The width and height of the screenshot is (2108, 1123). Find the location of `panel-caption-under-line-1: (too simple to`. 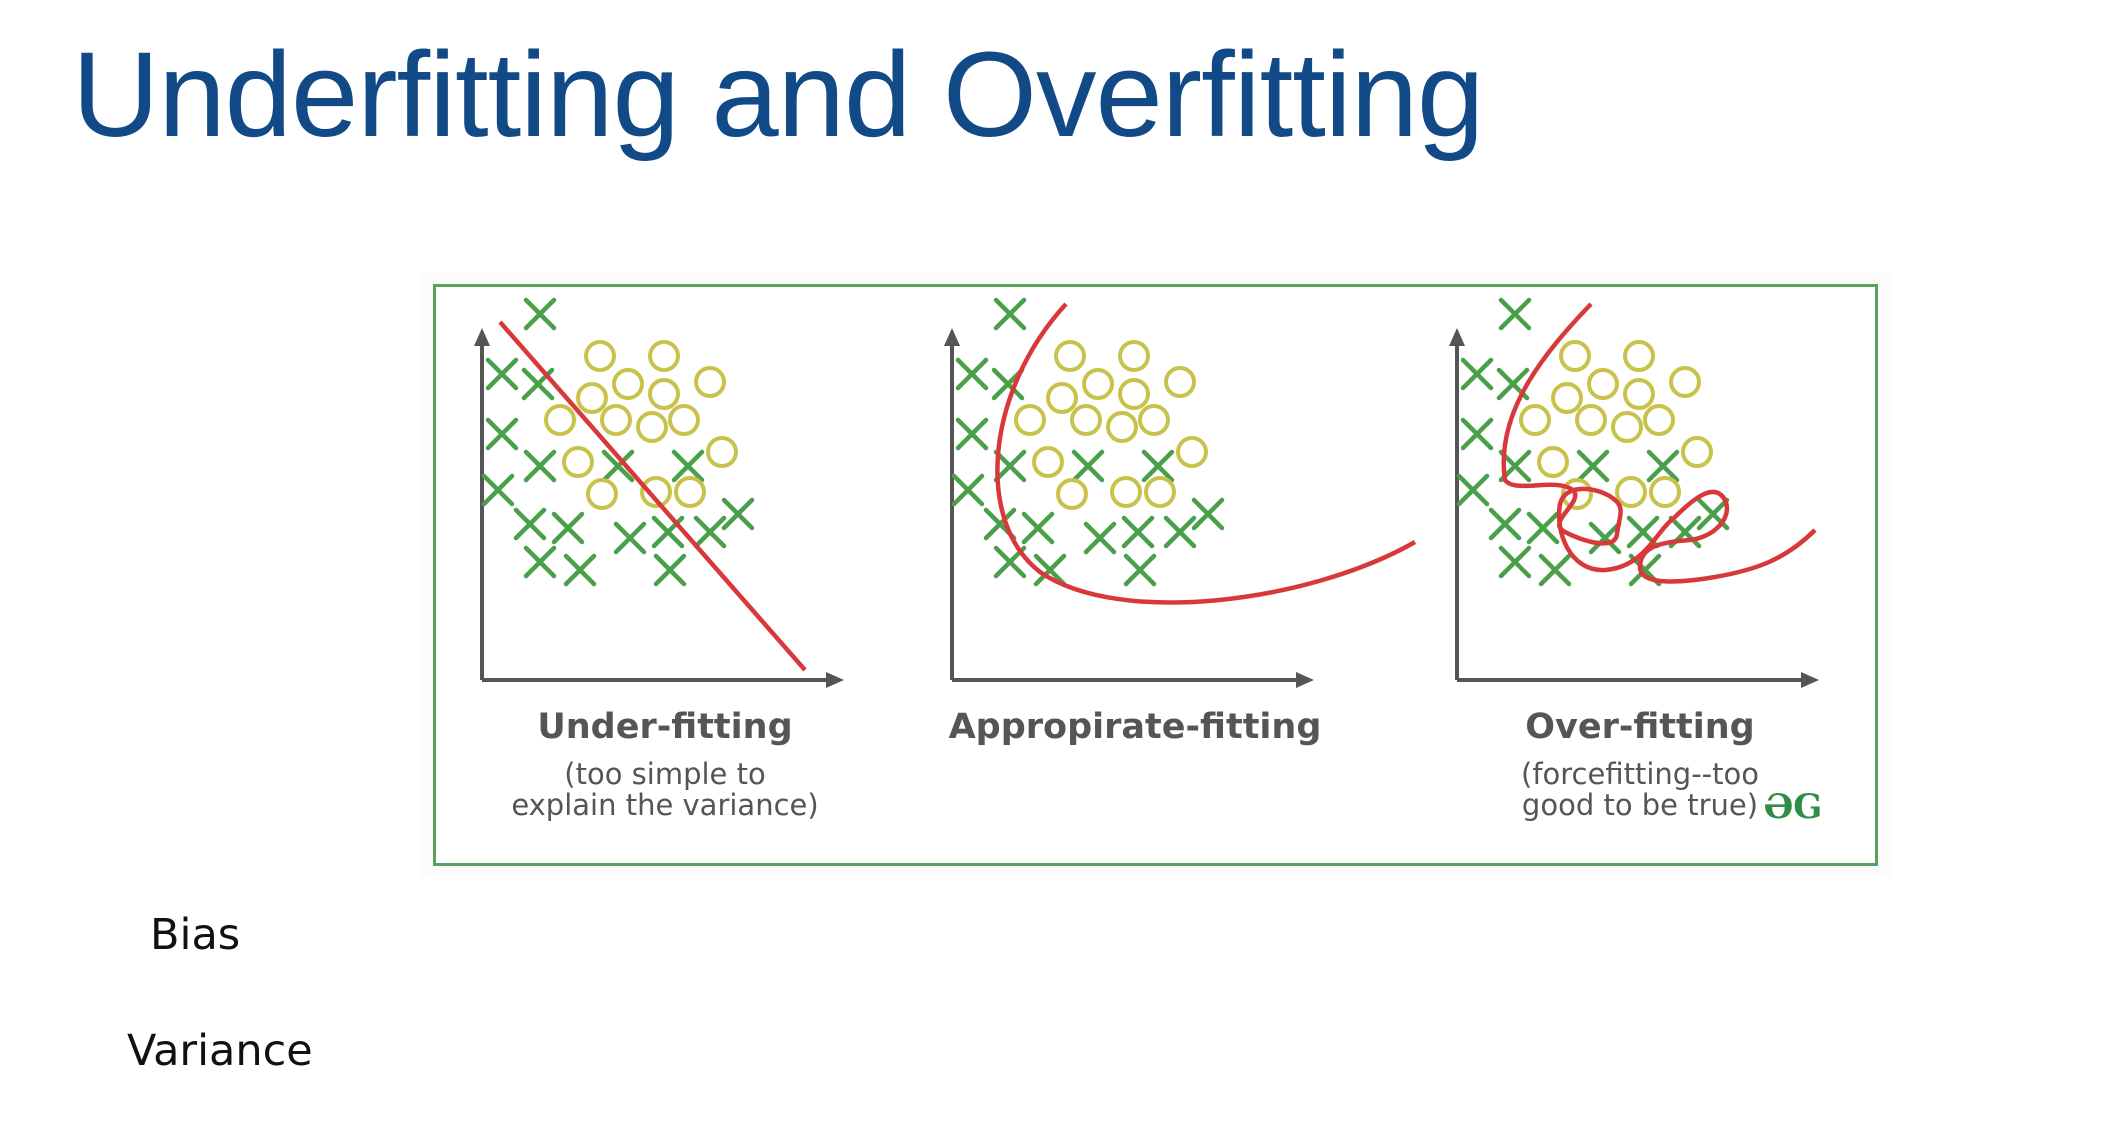

panel-caption-under-line-1: (too simple to is located at coordinates (664, 774).